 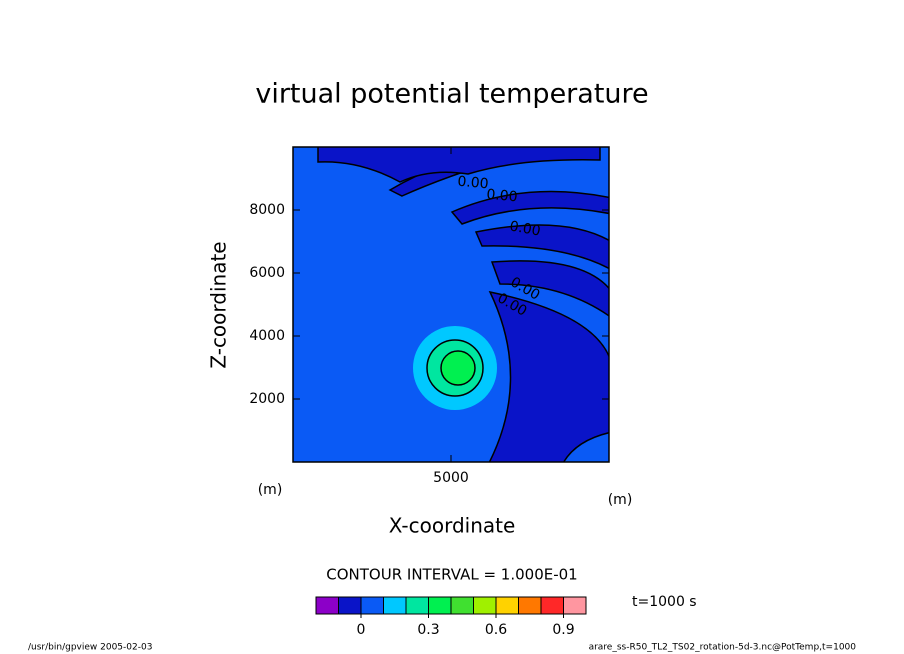 I want to click on chart-title: virtual potential temperature, so click(x=451, y=94).